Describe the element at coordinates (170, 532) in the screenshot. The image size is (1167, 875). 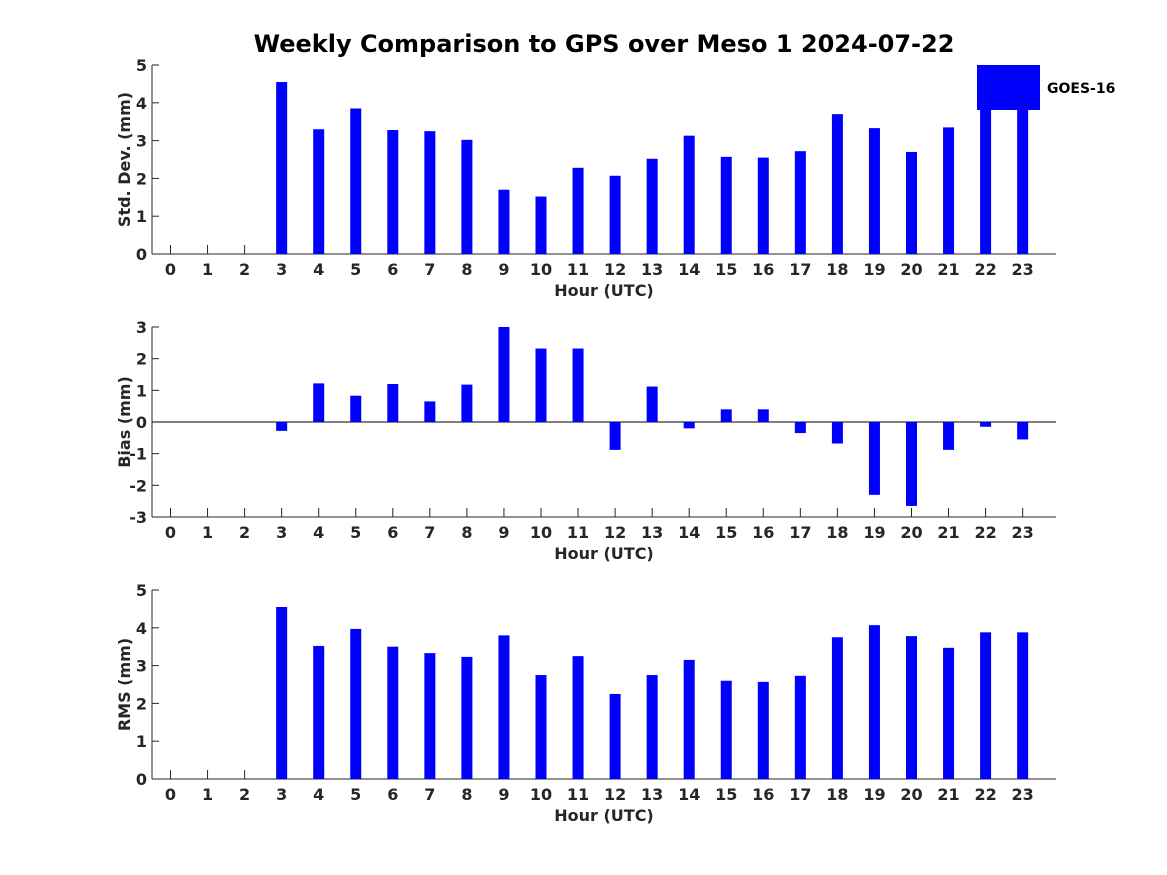
I see `x-tick-label: 0` at that location.